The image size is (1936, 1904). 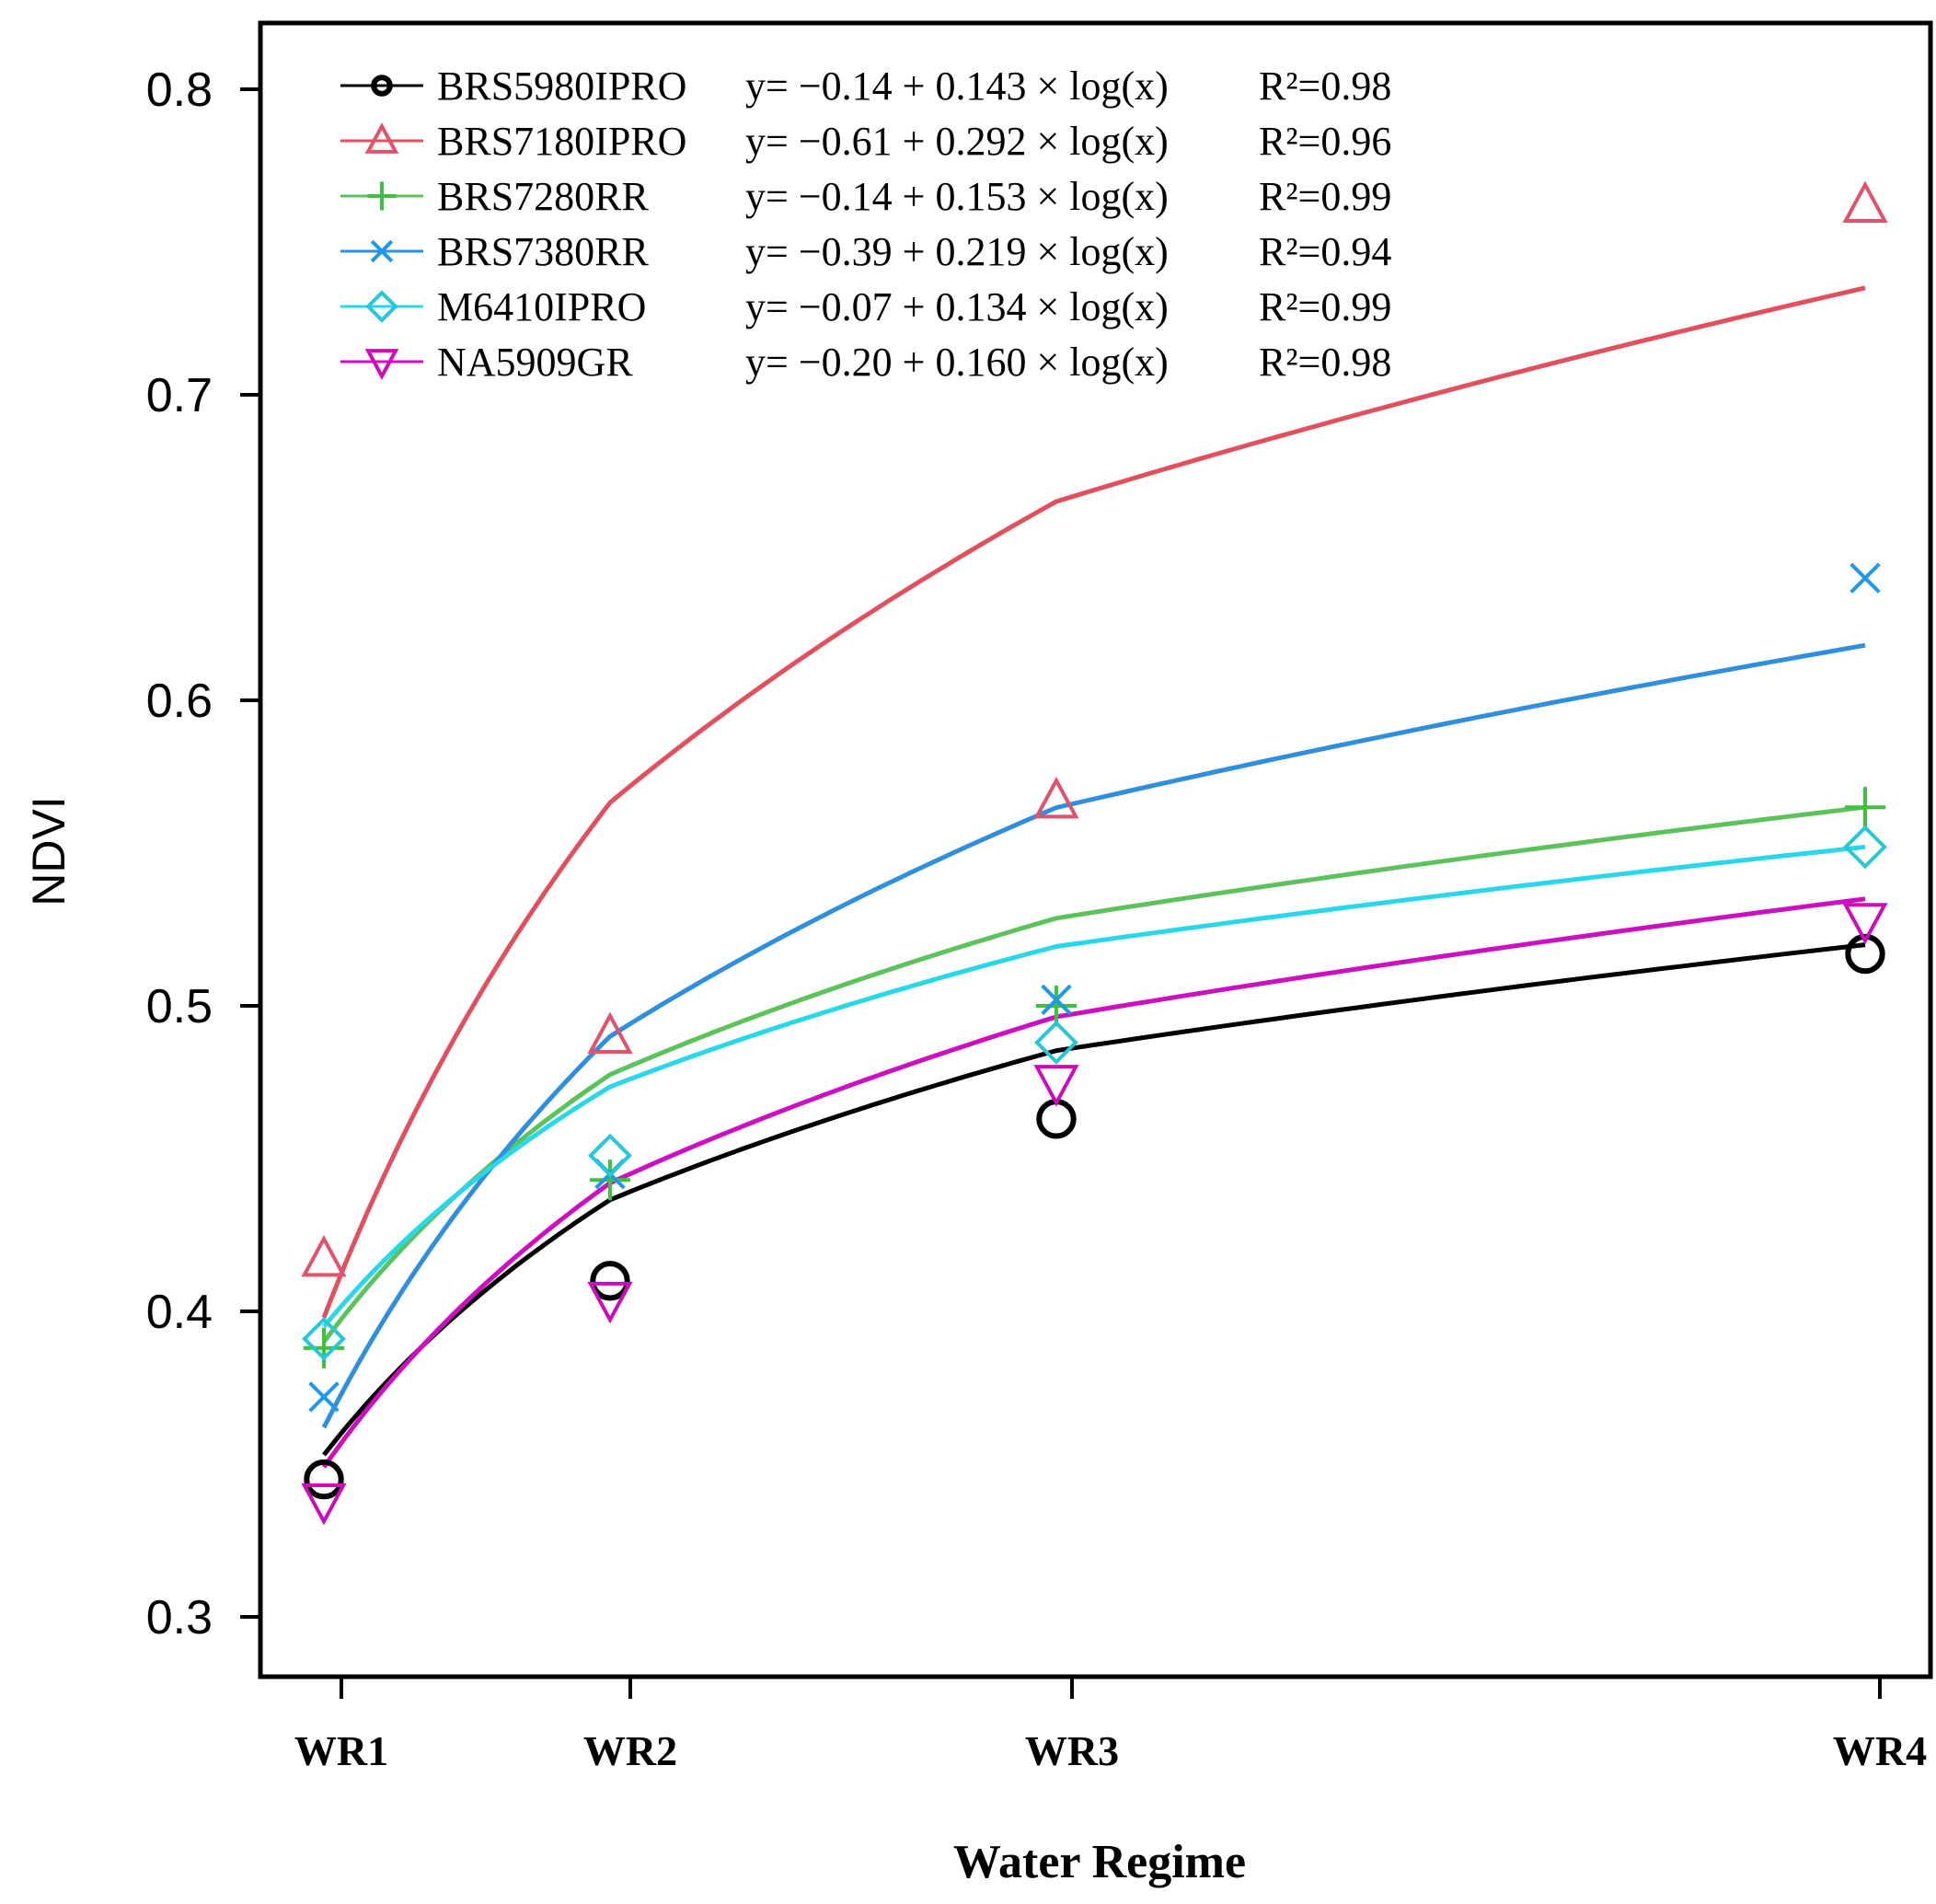 I want to click on legend-name: BRS7180IPRO, so click(x=561, y=141).